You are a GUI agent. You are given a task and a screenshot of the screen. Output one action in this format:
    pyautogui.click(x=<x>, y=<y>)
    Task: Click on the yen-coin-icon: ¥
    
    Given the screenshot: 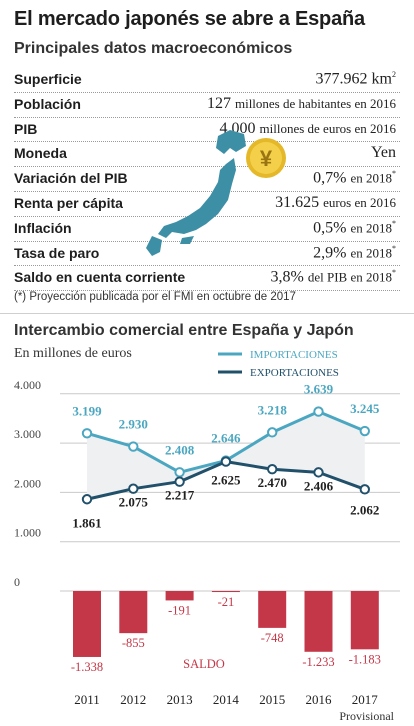 What is the action you would take?
    pyautogui.click(x=266, y=158)
    